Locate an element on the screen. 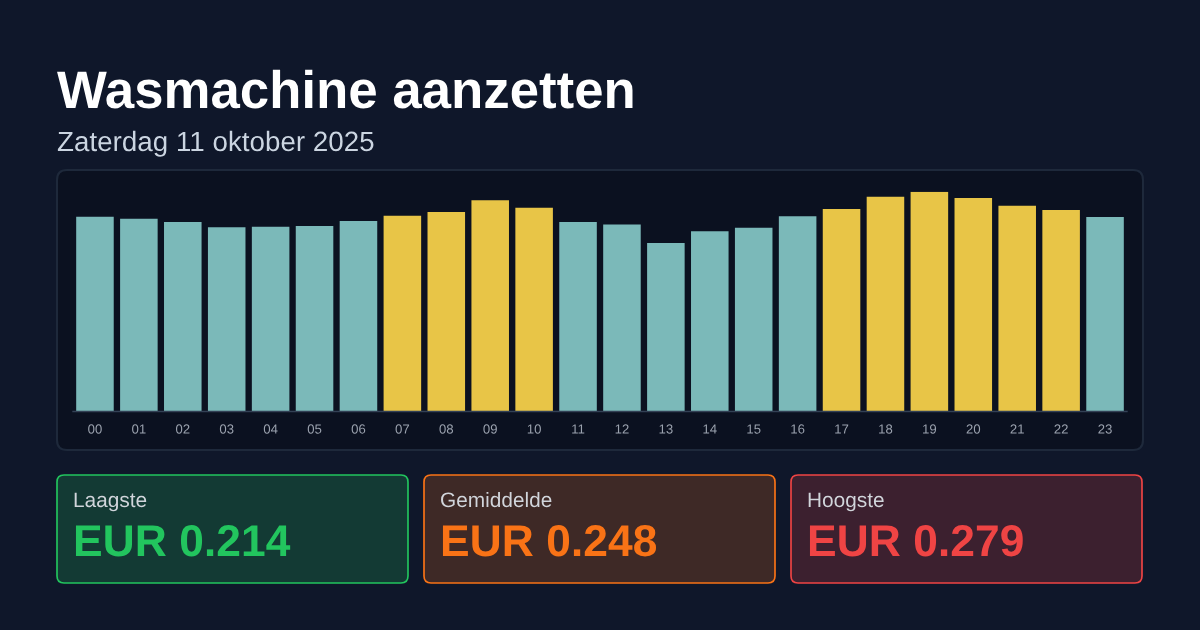 The width and height of the screenshot is (1200, 630). text: EUR 0.248 is located at coordinates (549, 540).